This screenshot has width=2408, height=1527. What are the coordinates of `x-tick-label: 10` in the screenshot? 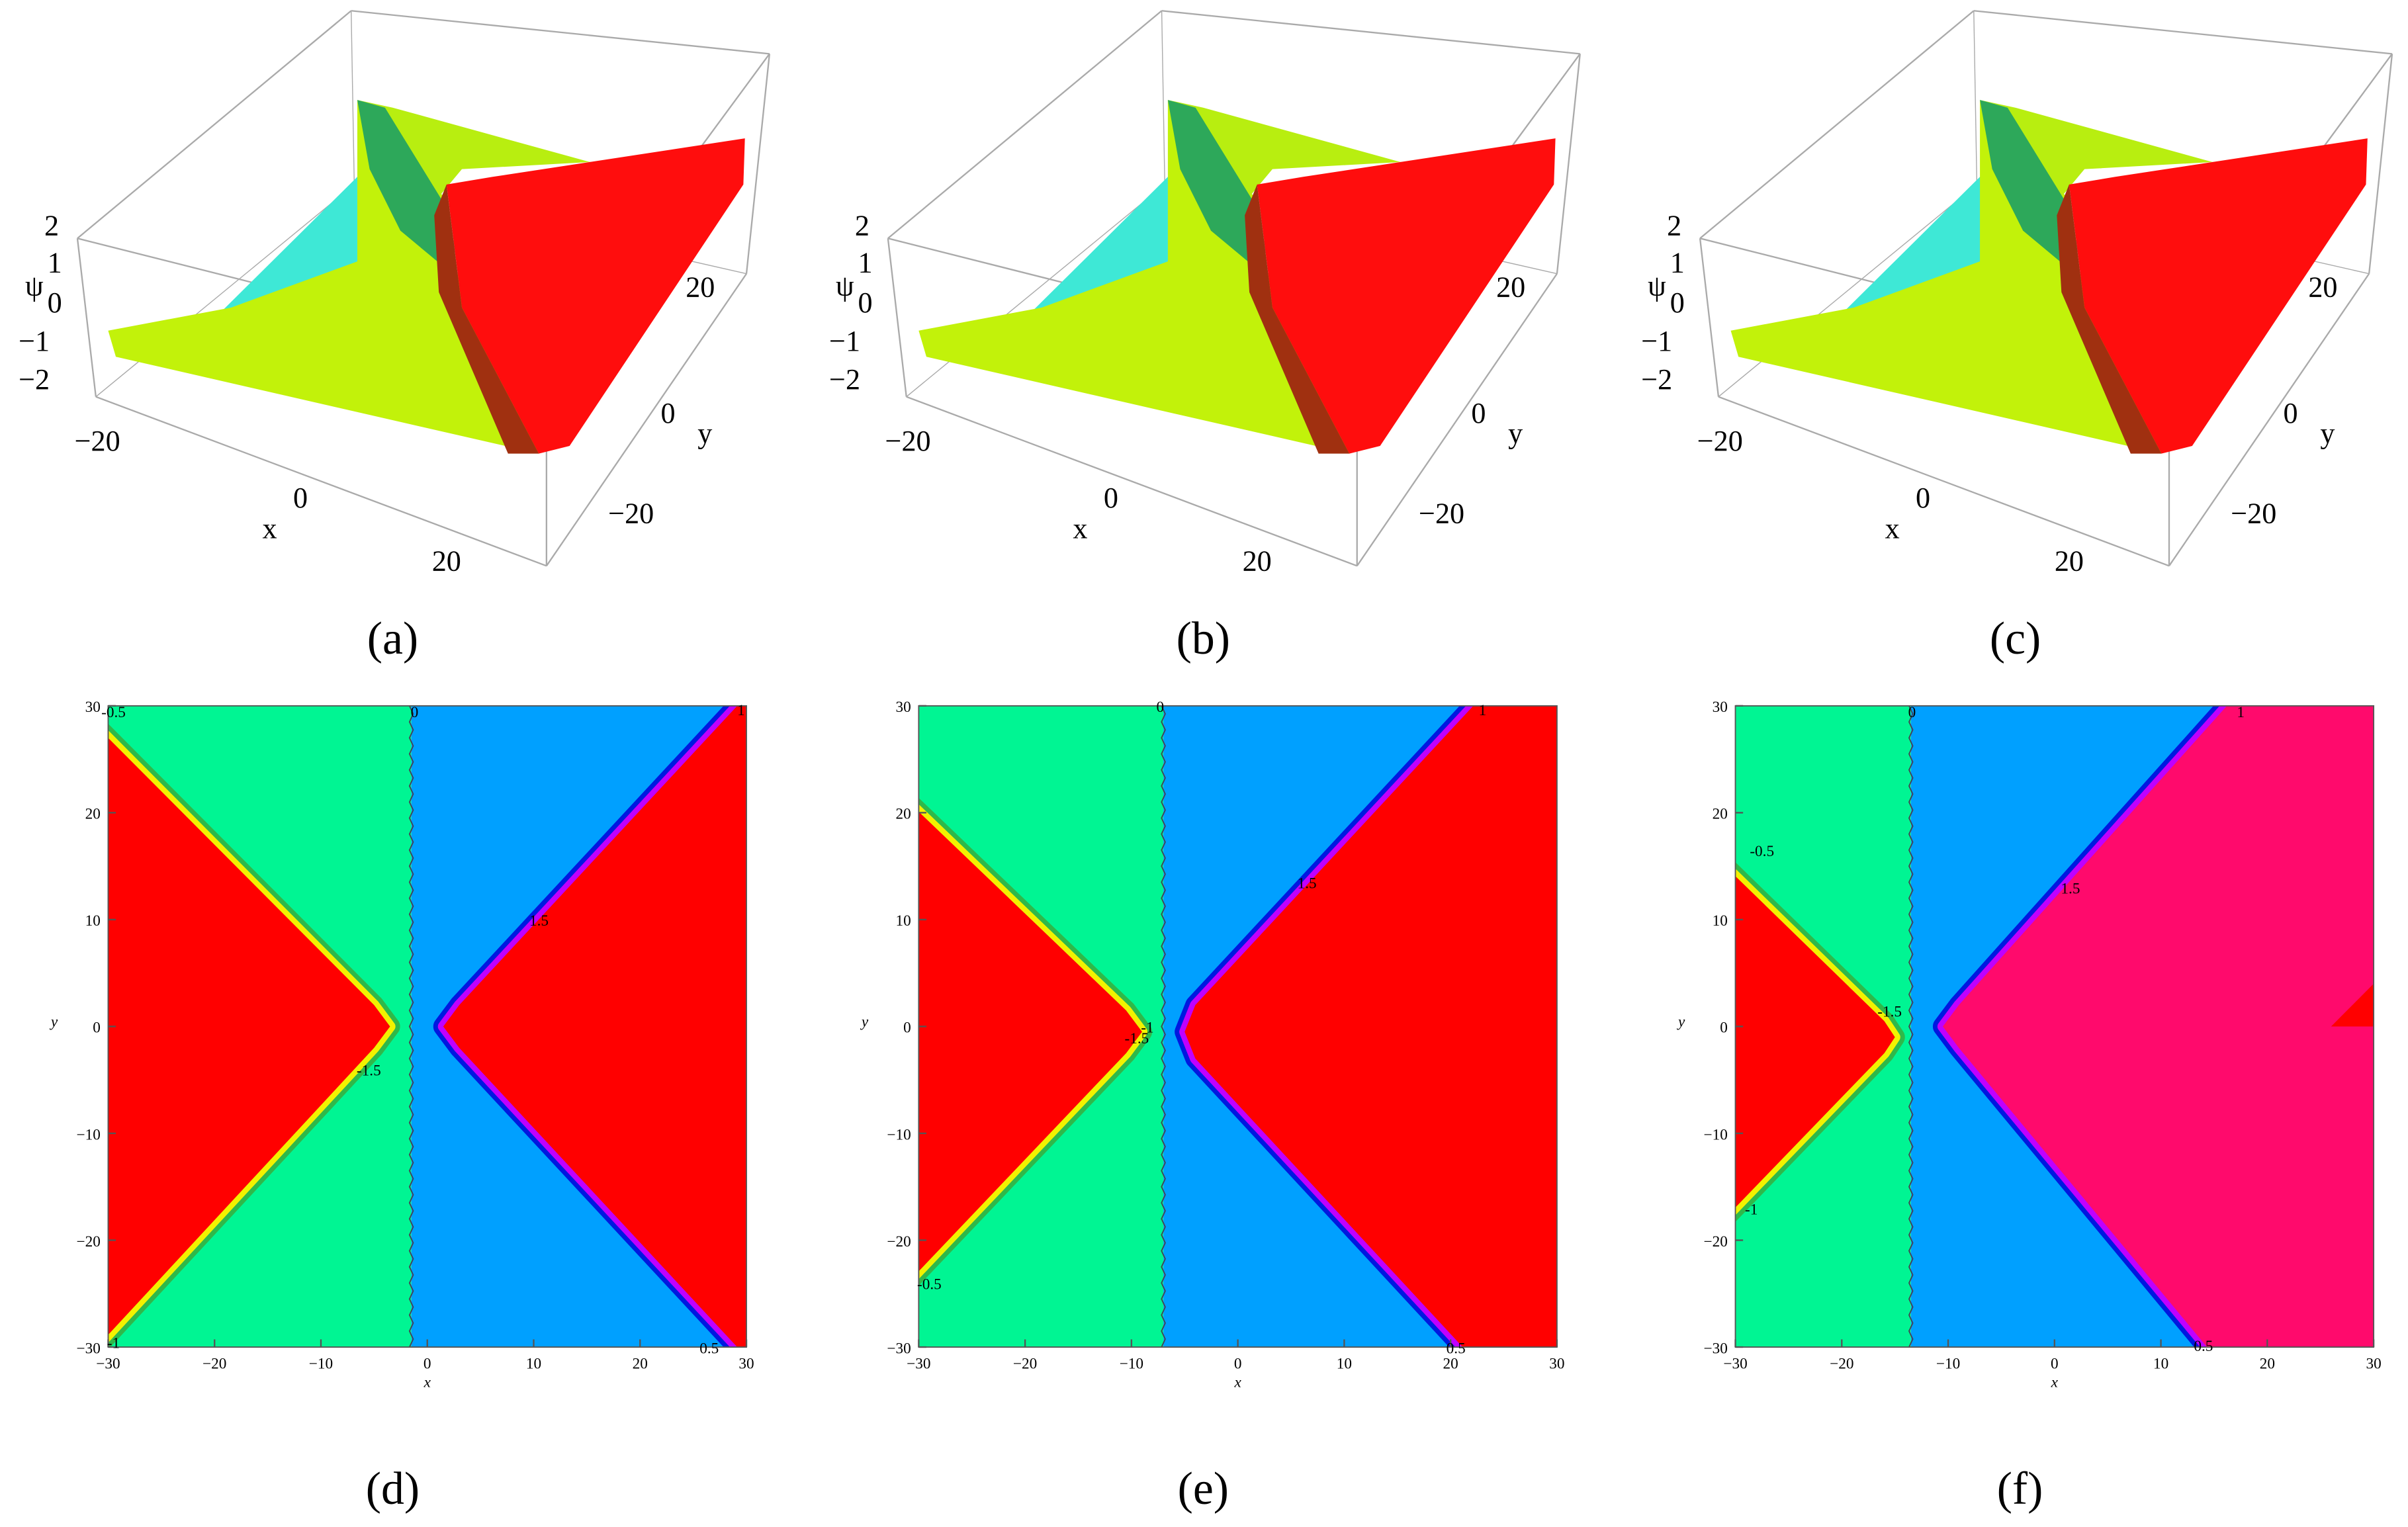 It's located at (533, 1364).